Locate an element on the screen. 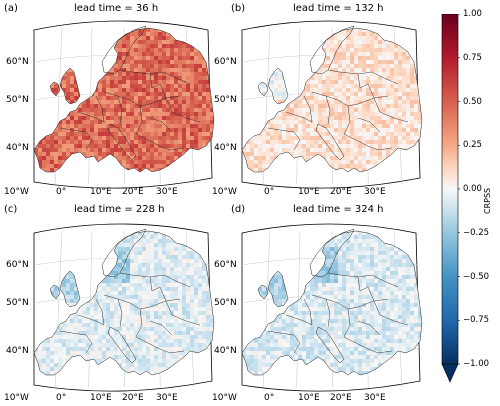 This screenshot has height=406, width=500. panel-title: lead time = 324 h is located at coordinates (338, 209).